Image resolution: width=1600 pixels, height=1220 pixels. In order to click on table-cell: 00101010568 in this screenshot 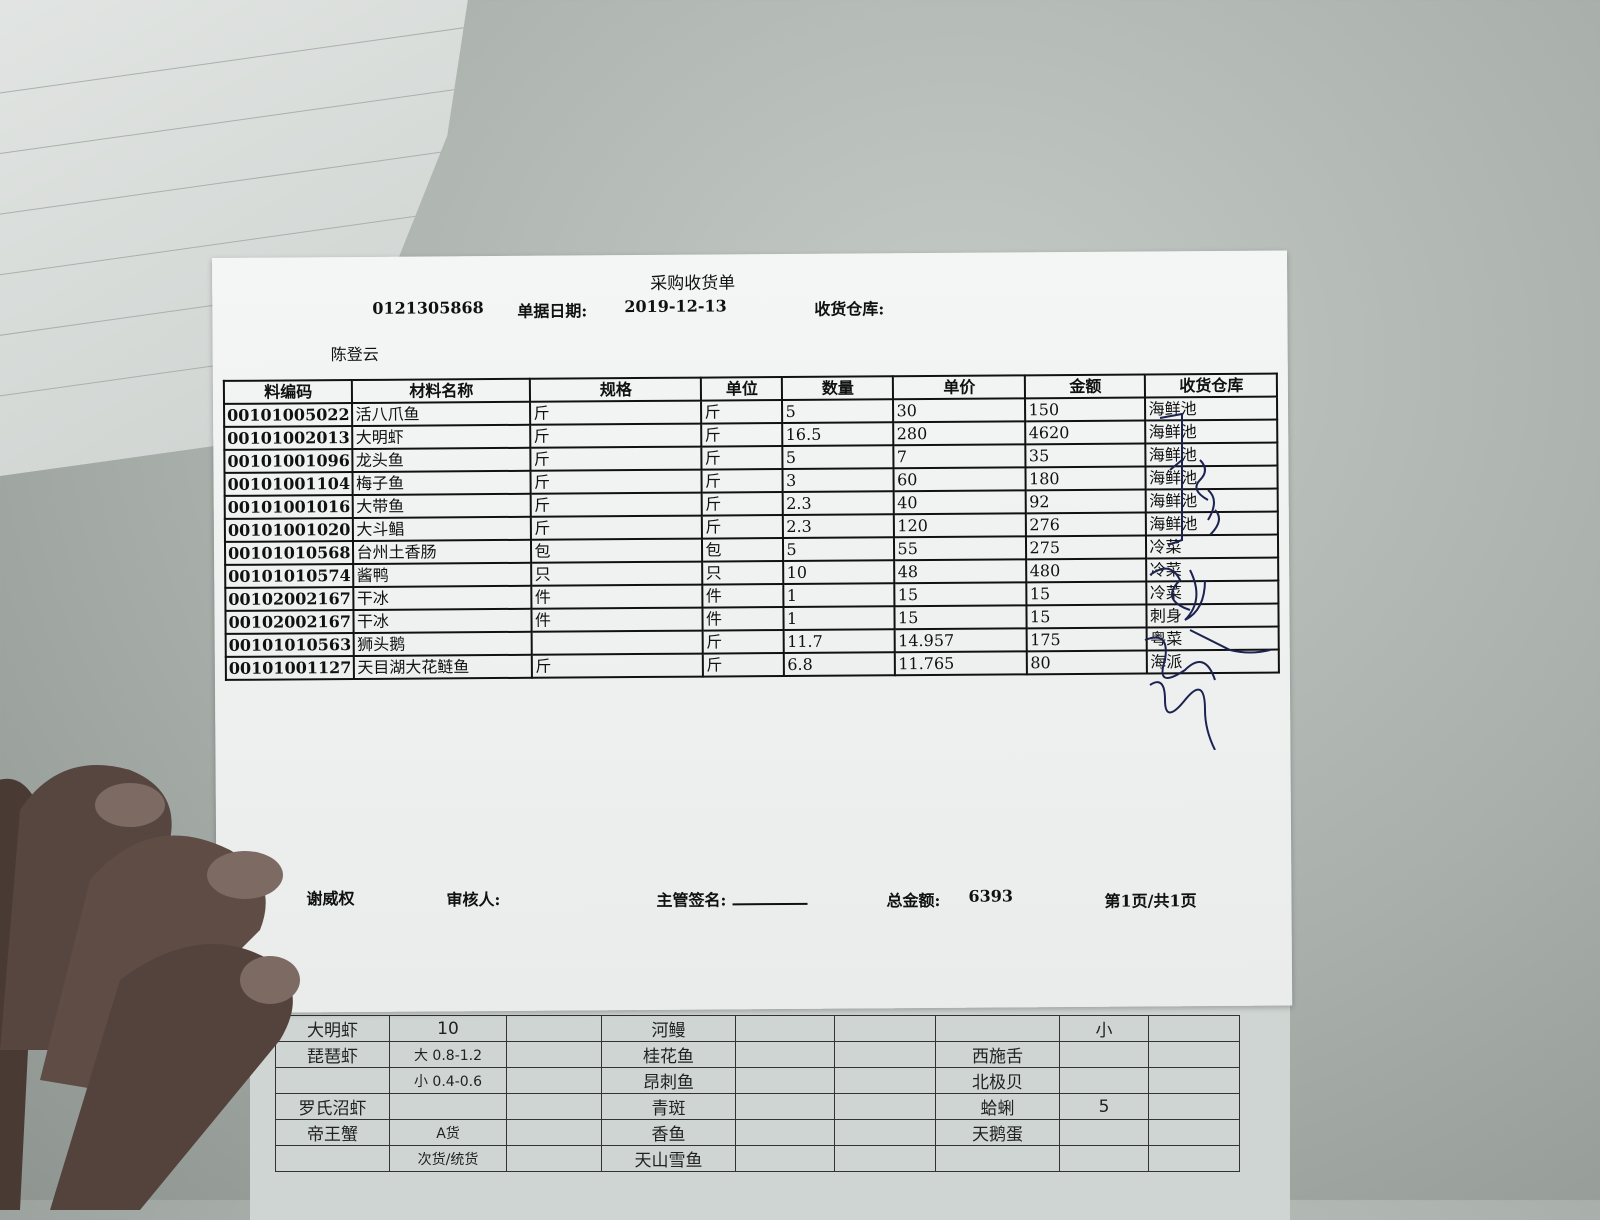, I will do `click(289, 553)`.